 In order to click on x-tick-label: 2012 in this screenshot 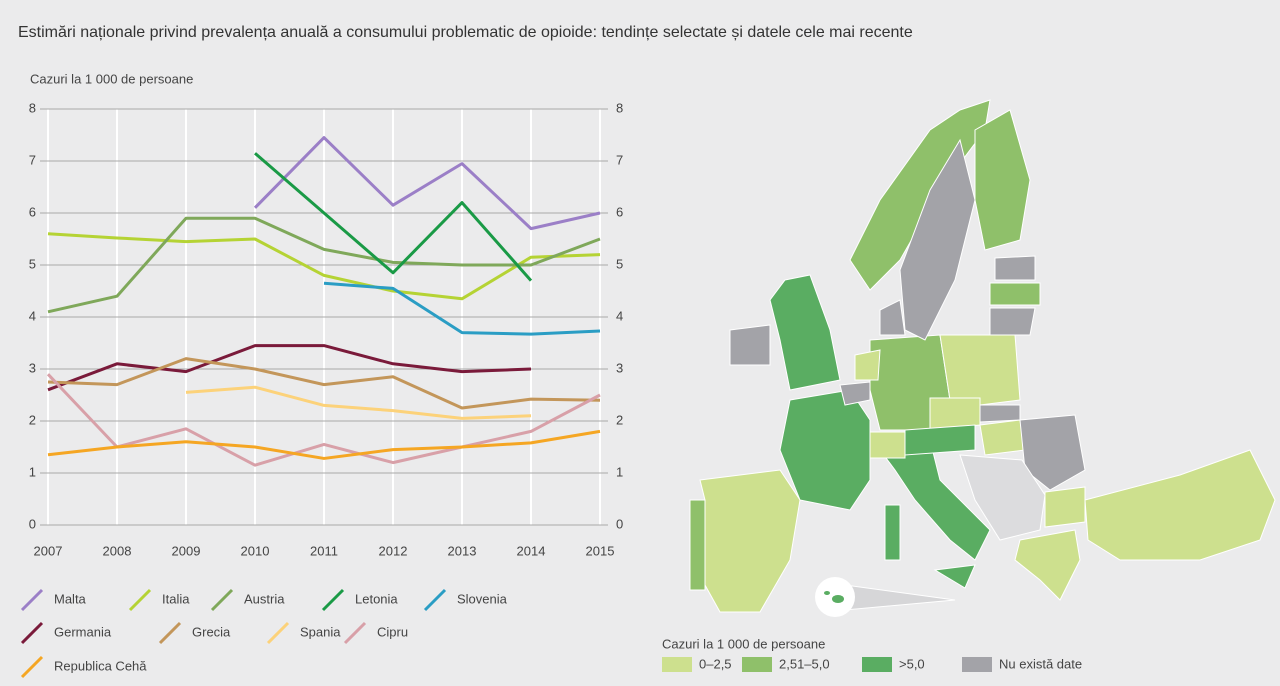, I will do `click(393, 550)`.